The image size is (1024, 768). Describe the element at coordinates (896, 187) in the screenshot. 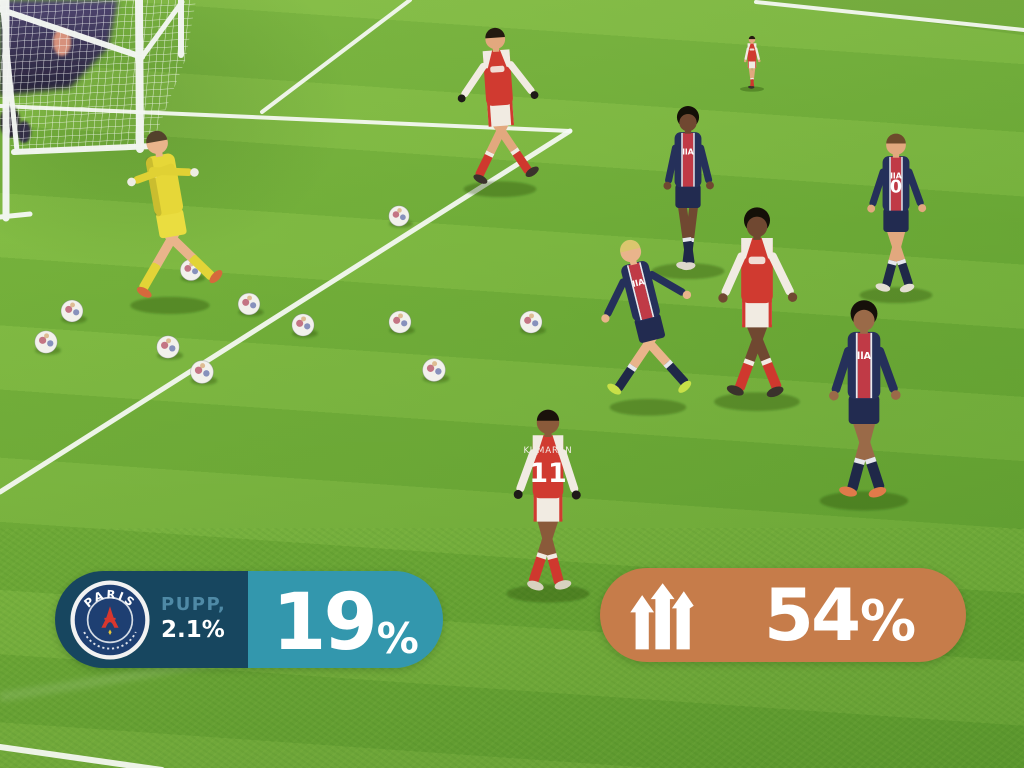

I see `svg-text: 0` at that location.